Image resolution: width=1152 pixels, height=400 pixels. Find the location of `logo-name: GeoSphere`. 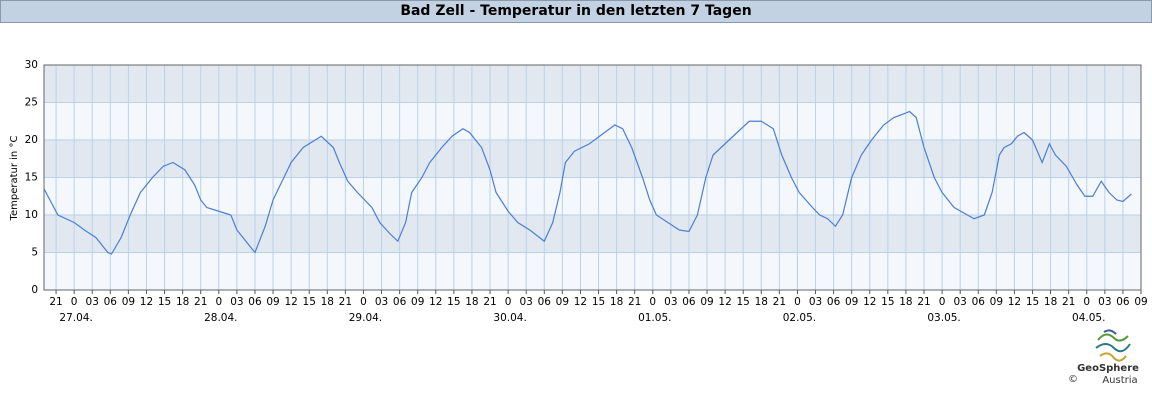

logo-name: GeoSphere is located at coordinates (1108, 368).